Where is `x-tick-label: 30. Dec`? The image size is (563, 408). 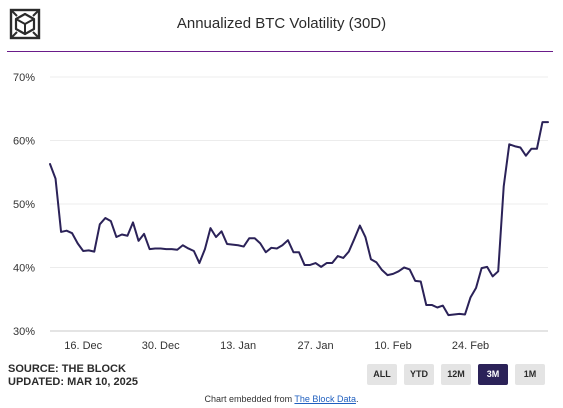 x-tick-label: 30. Dec is located at coordinates (161, 346).